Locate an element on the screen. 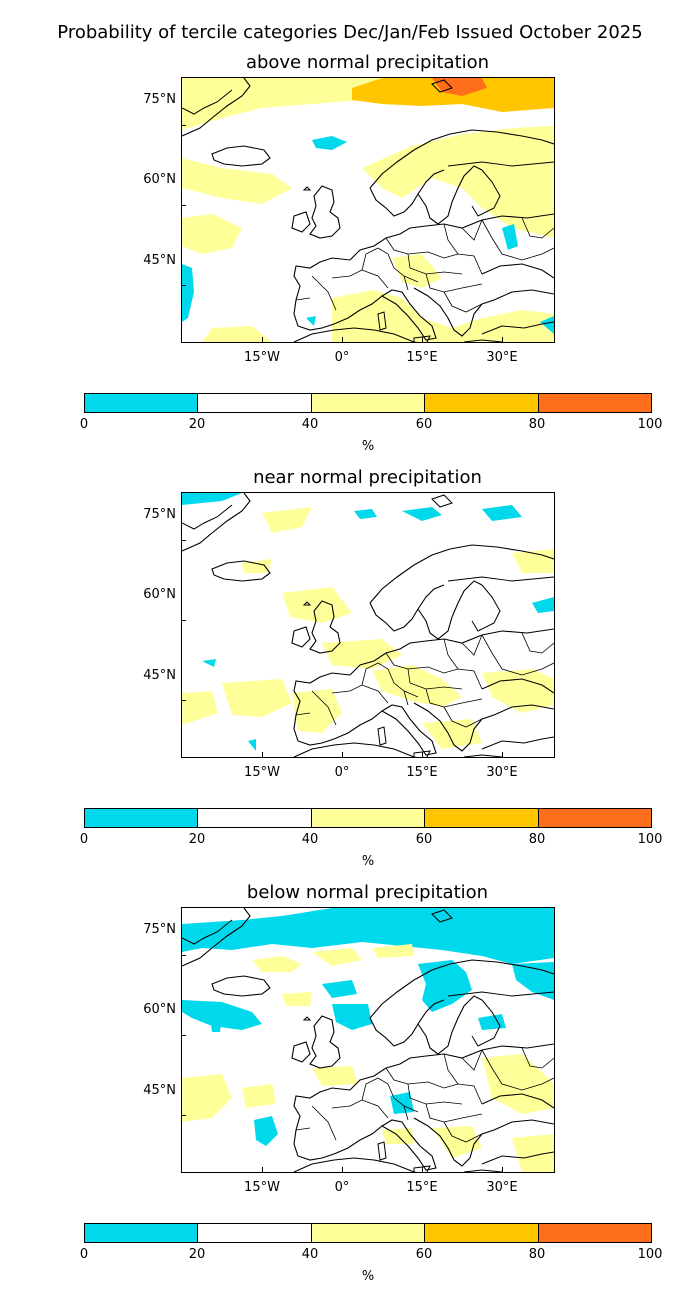  panel-title: above normal precipitation is located at coordinates (367, 62).